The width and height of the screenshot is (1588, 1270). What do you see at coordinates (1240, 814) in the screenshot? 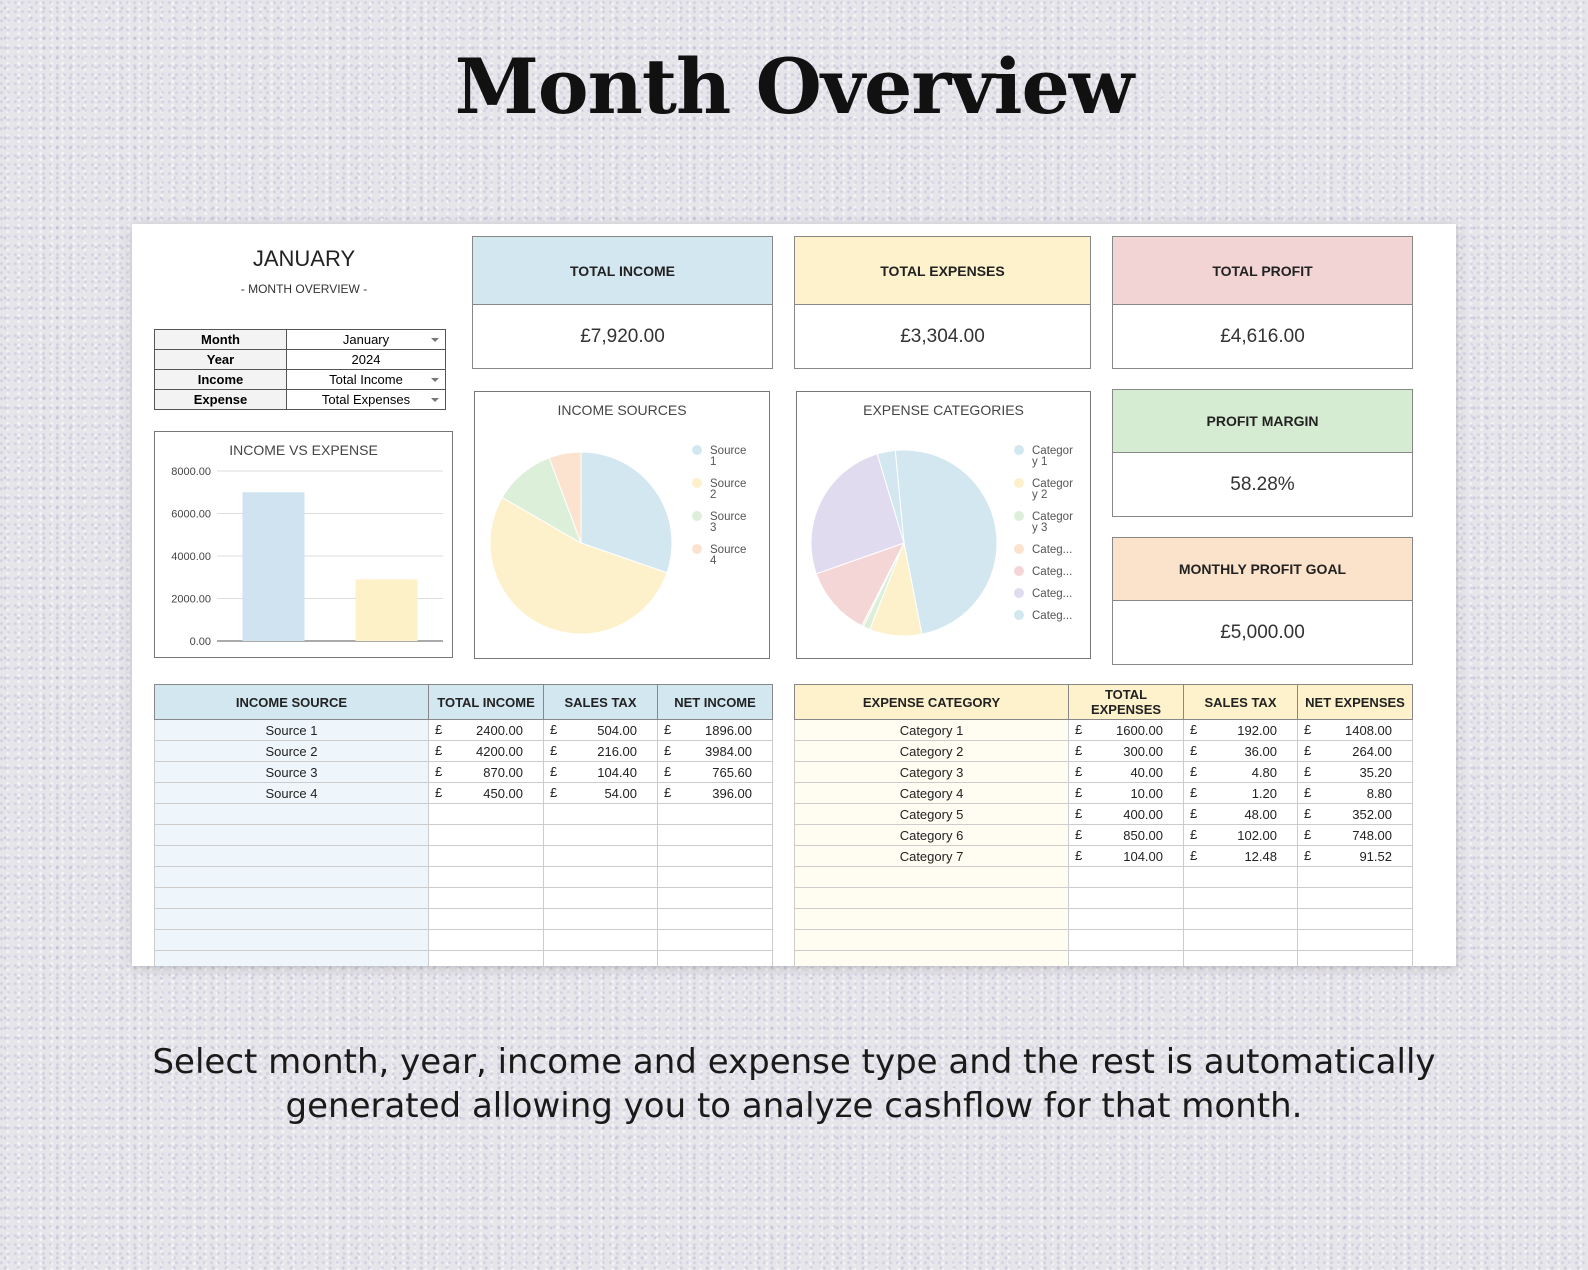
I see `expense-amount-cell: £48.00` at bounding box center [1240, 814].